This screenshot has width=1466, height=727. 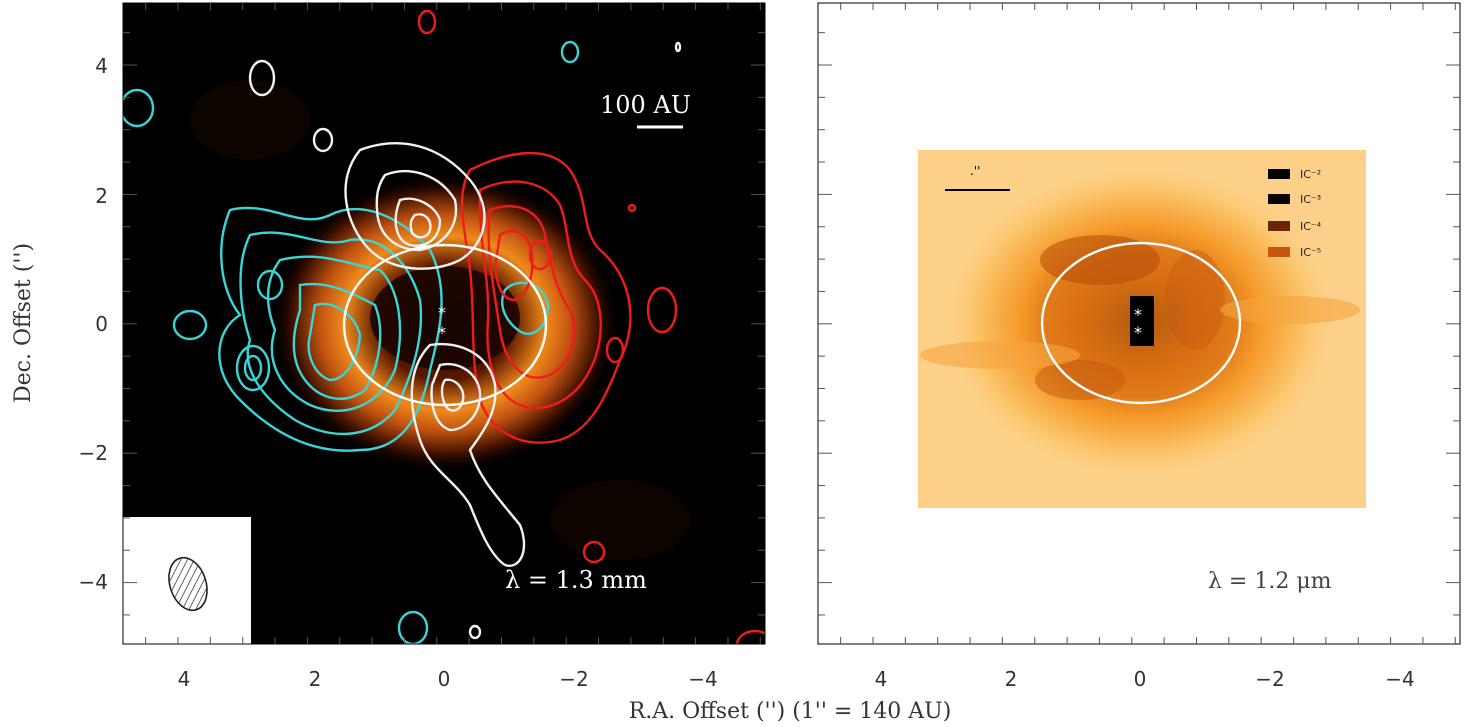 What do you see at coordinates (975, 171) in the screenshot?
I see `scale-bar-label-right: .''` at bounding box center [975, 171].